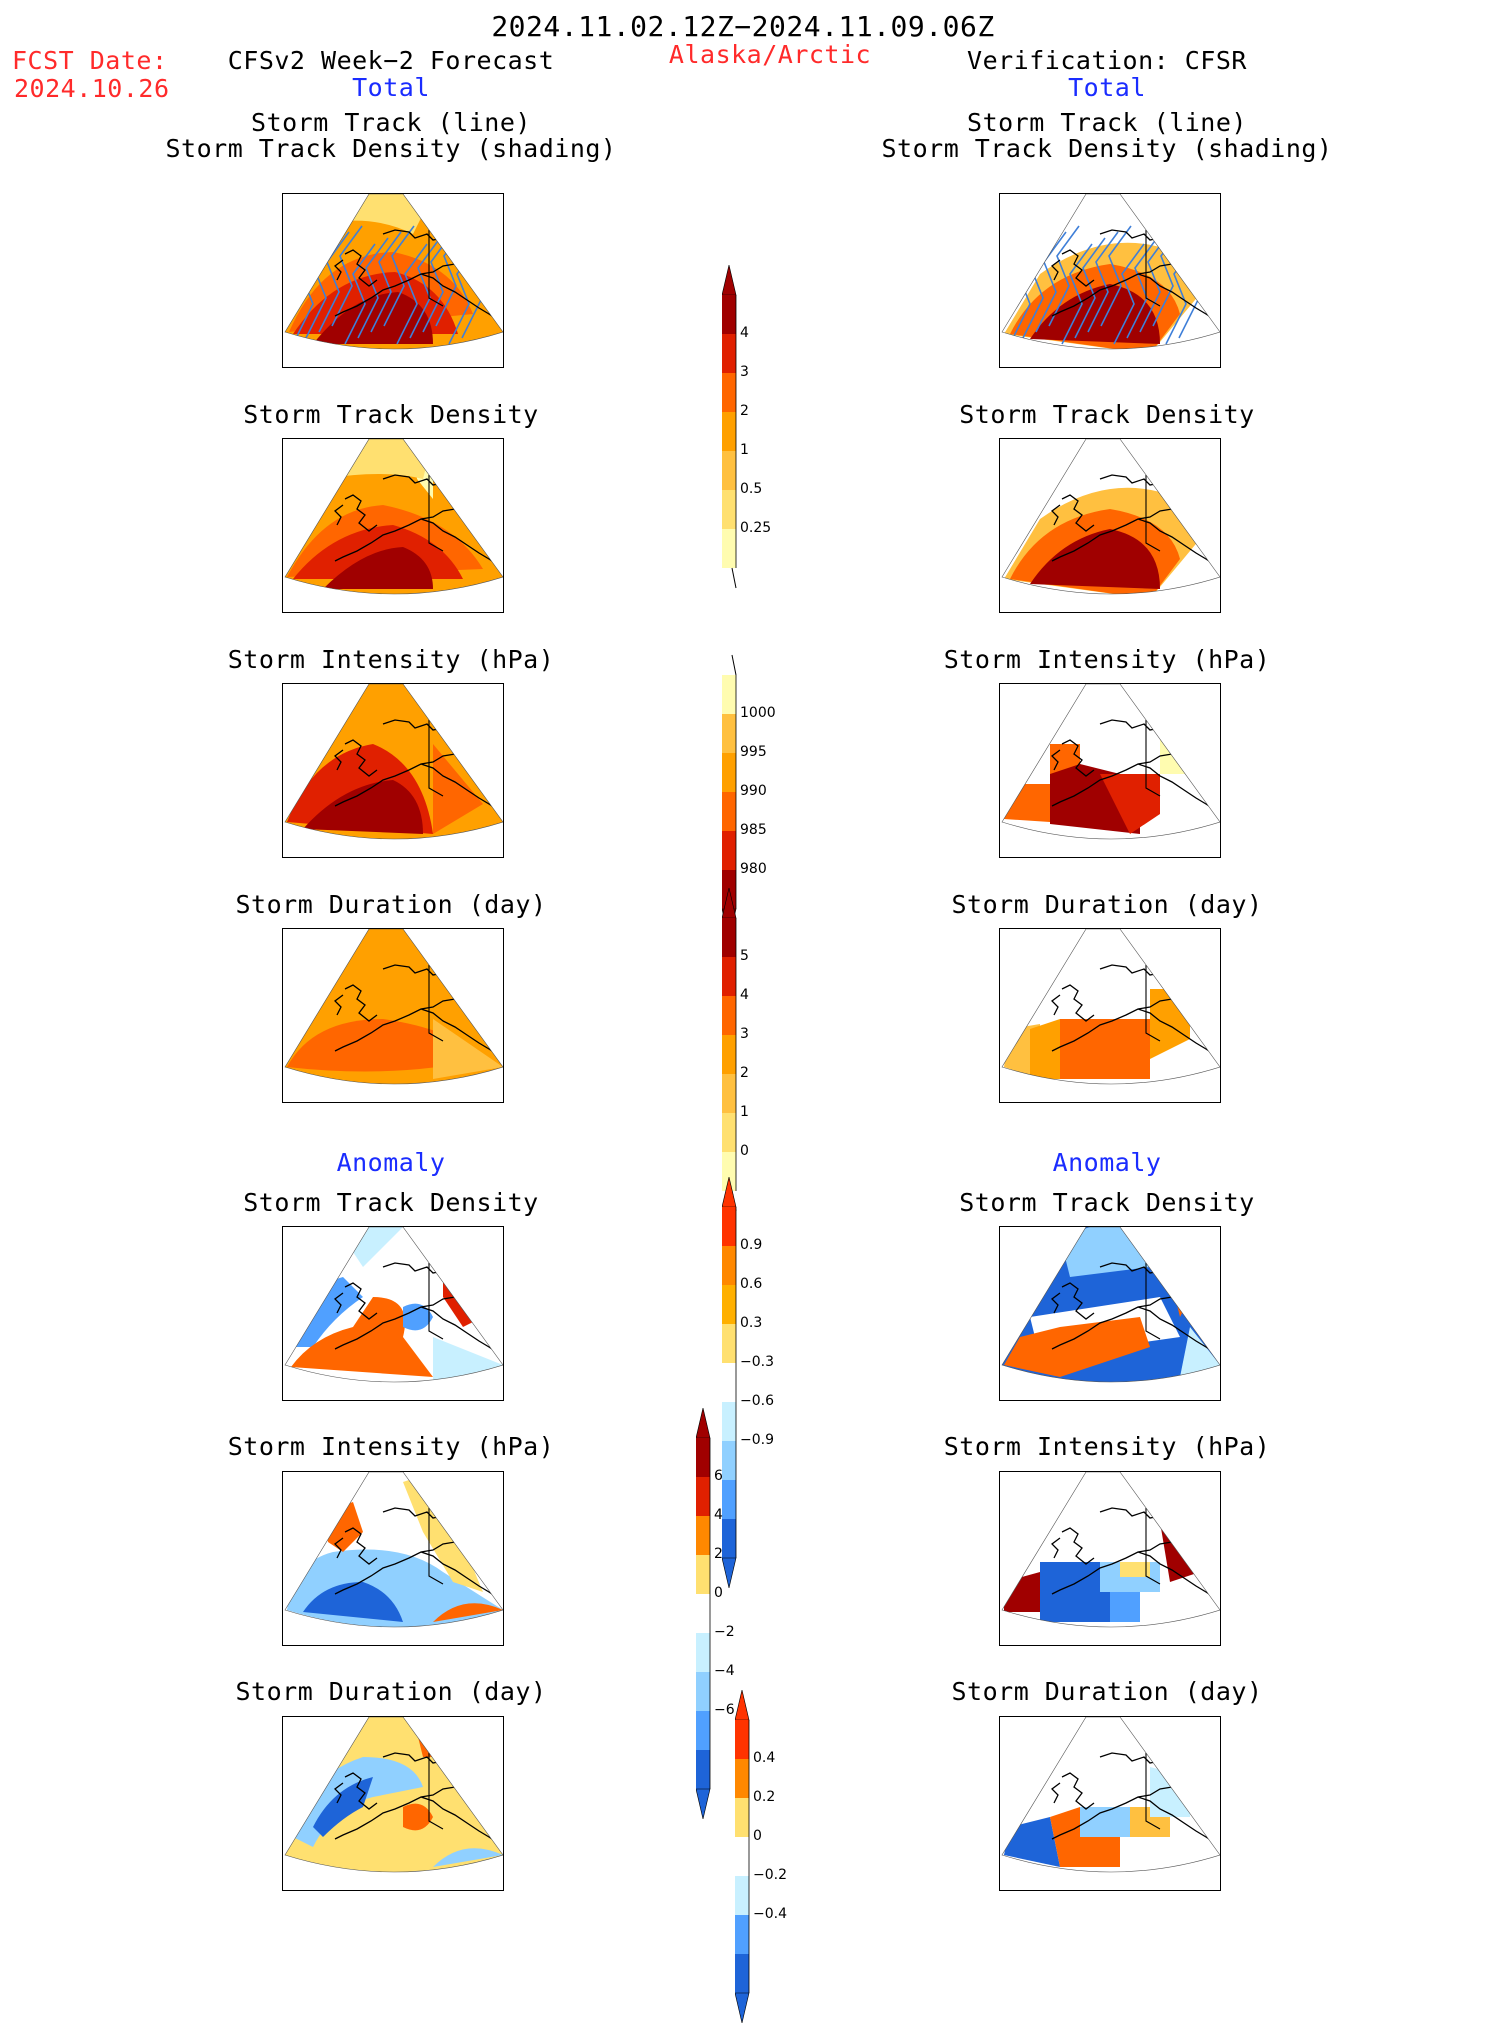 This screenshot has width=1487, height=2027. I want to click on colorbar-tick-label: 980, so click(753, 869).